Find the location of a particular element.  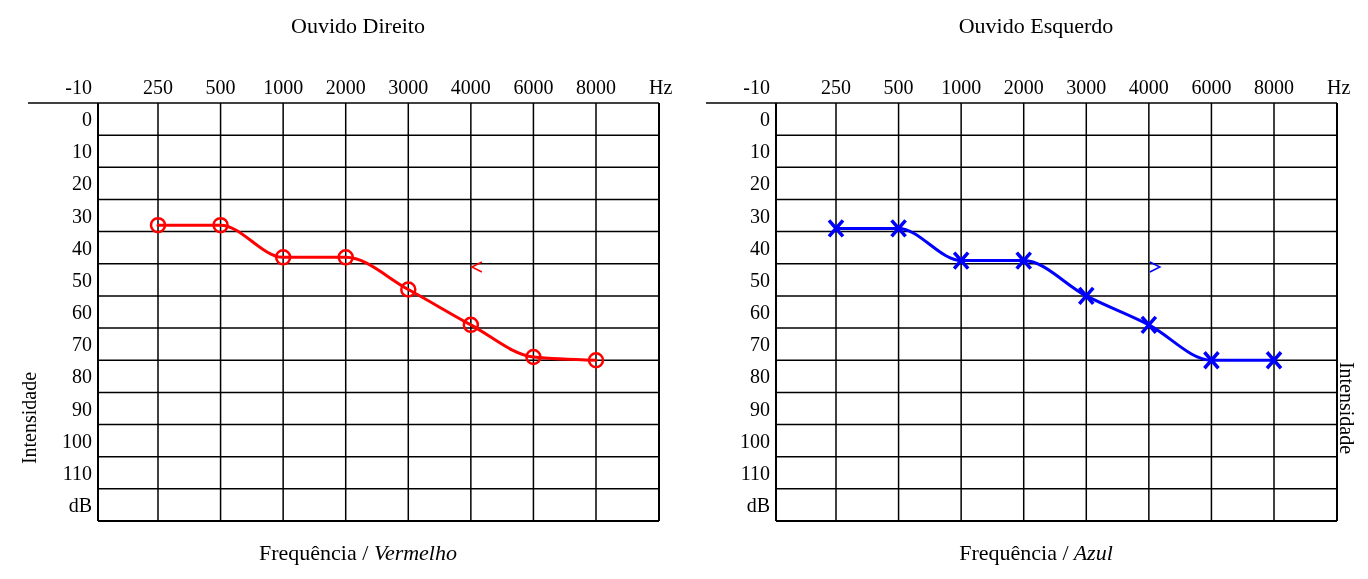

chart-title: Ouvido Direito is located at coordinates (358, 25).